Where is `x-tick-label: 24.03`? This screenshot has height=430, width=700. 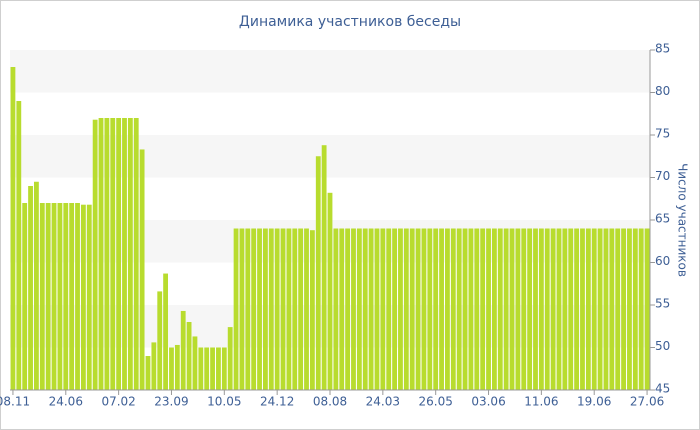
x-tick-label: 24.03 is located at coordinates (383, 402).